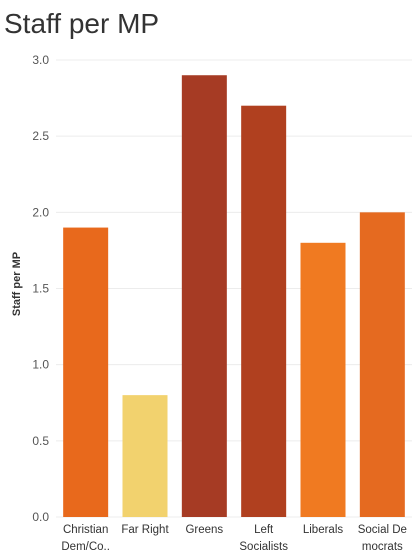 This screenshot has height=557, width=416. Describe the element at coordinates (382, 530) in the screenshot. I see `x-category-label: Social De` at that location.